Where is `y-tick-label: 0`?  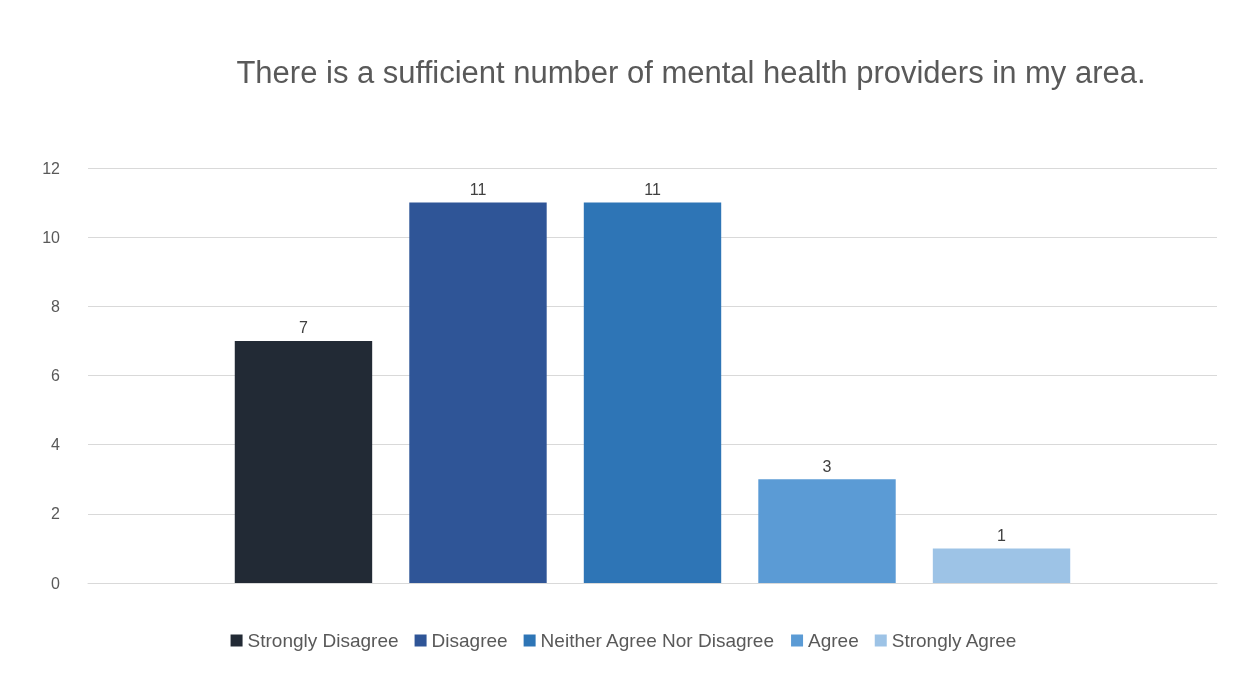 y-tick-label: 0 is located at coordinates (56, 583).